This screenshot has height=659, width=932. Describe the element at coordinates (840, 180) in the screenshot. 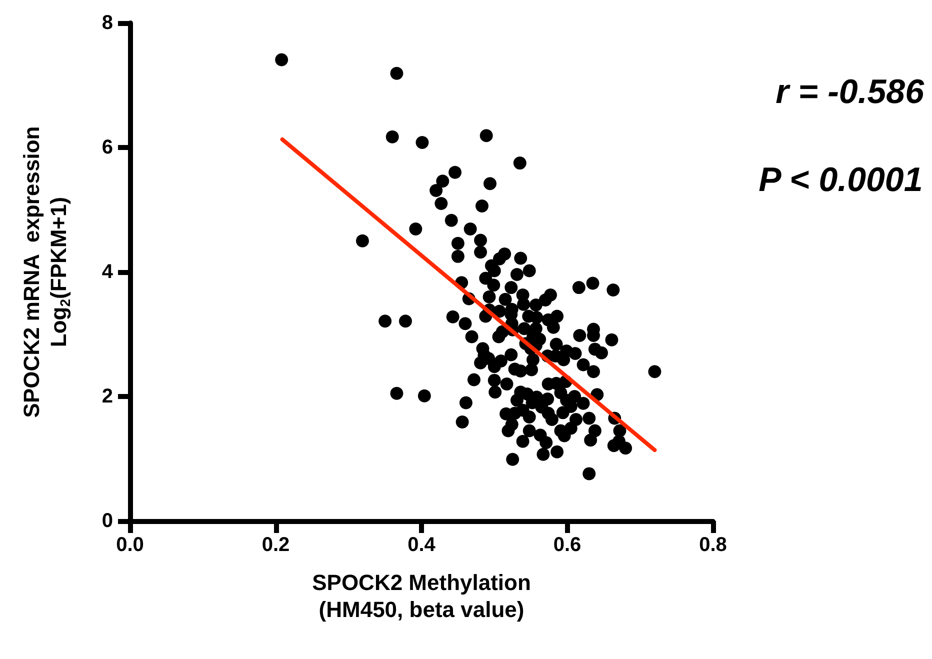

I see `text: P < 0.0001` at that location.